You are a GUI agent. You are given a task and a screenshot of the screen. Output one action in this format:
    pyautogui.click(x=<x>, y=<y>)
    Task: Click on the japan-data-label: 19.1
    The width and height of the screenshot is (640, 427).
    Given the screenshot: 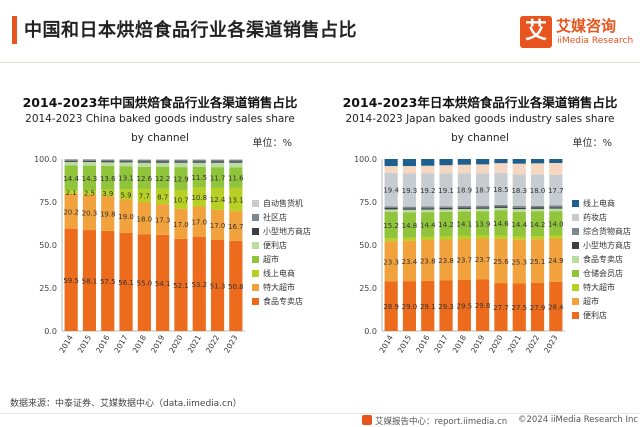 What is the action you would take?
    pyautogui.click(x=446, y=191)
    